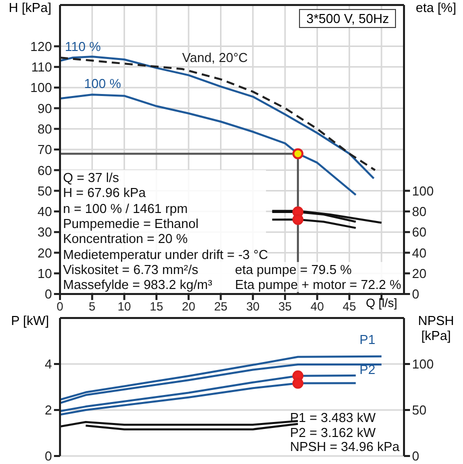  Describe the element at coordinates (103, 84) in the screenshot. I see `series-label: 100 %` at that location.